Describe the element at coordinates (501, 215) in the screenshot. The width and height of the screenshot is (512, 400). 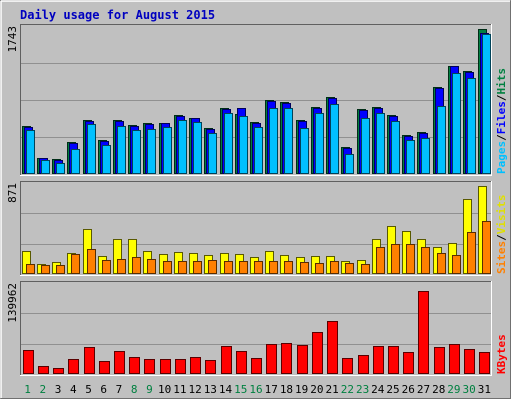
I see `legend-part: Visits` at that location.